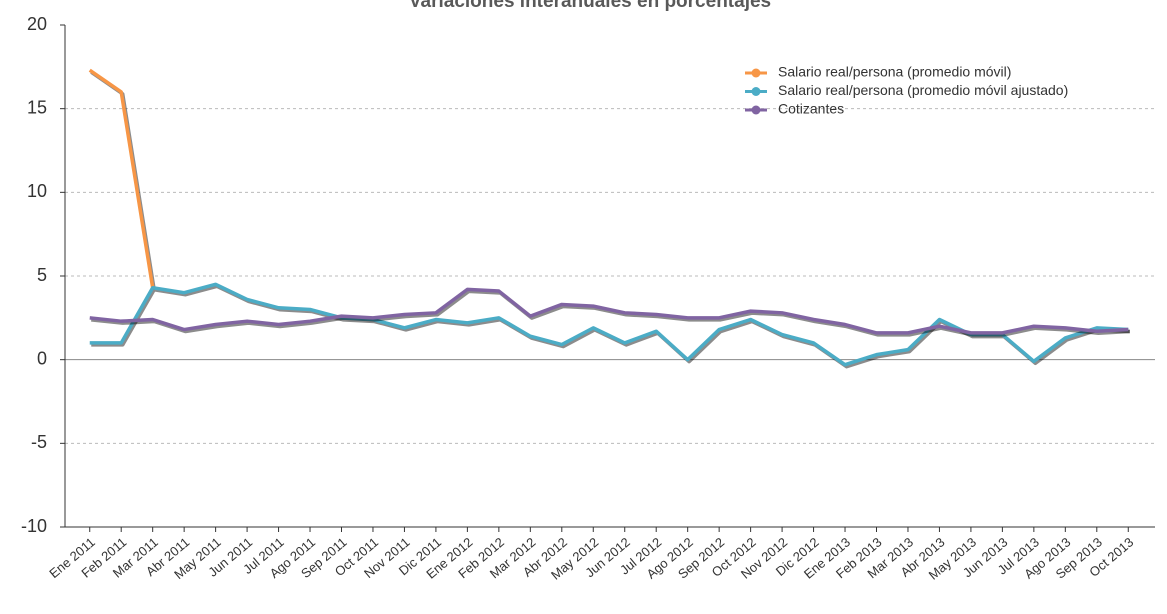  What do you see at coordinates (37, 191) in the screenshot?
I see `y-tick-label: 10` at bounding box center [37, 191].